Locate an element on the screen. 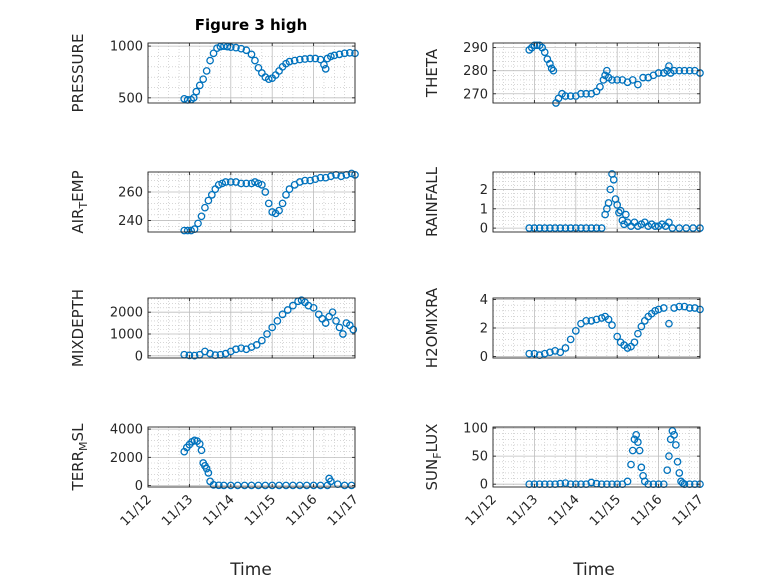 The image size is (778, 583). y-axis-label-tail: LUX is located at coordinates (432, 438).